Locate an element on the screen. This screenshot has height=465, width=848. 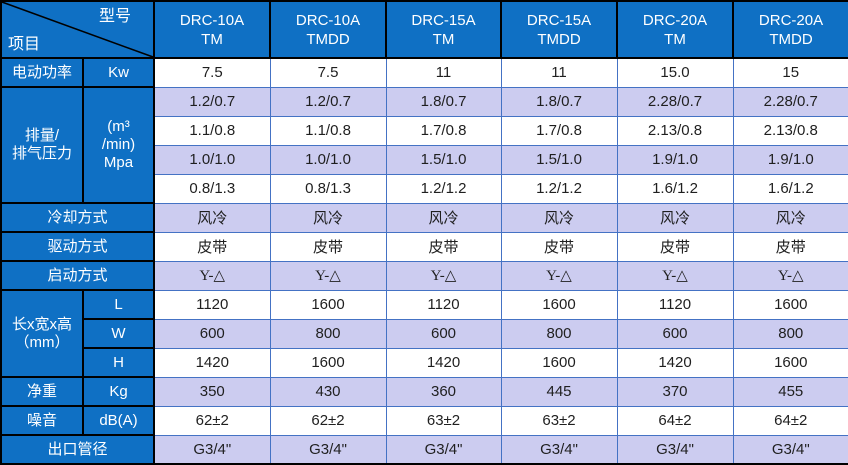
row-dimension-w: W 600 800 600 800 600 800 is located at coordinates (424, 333).